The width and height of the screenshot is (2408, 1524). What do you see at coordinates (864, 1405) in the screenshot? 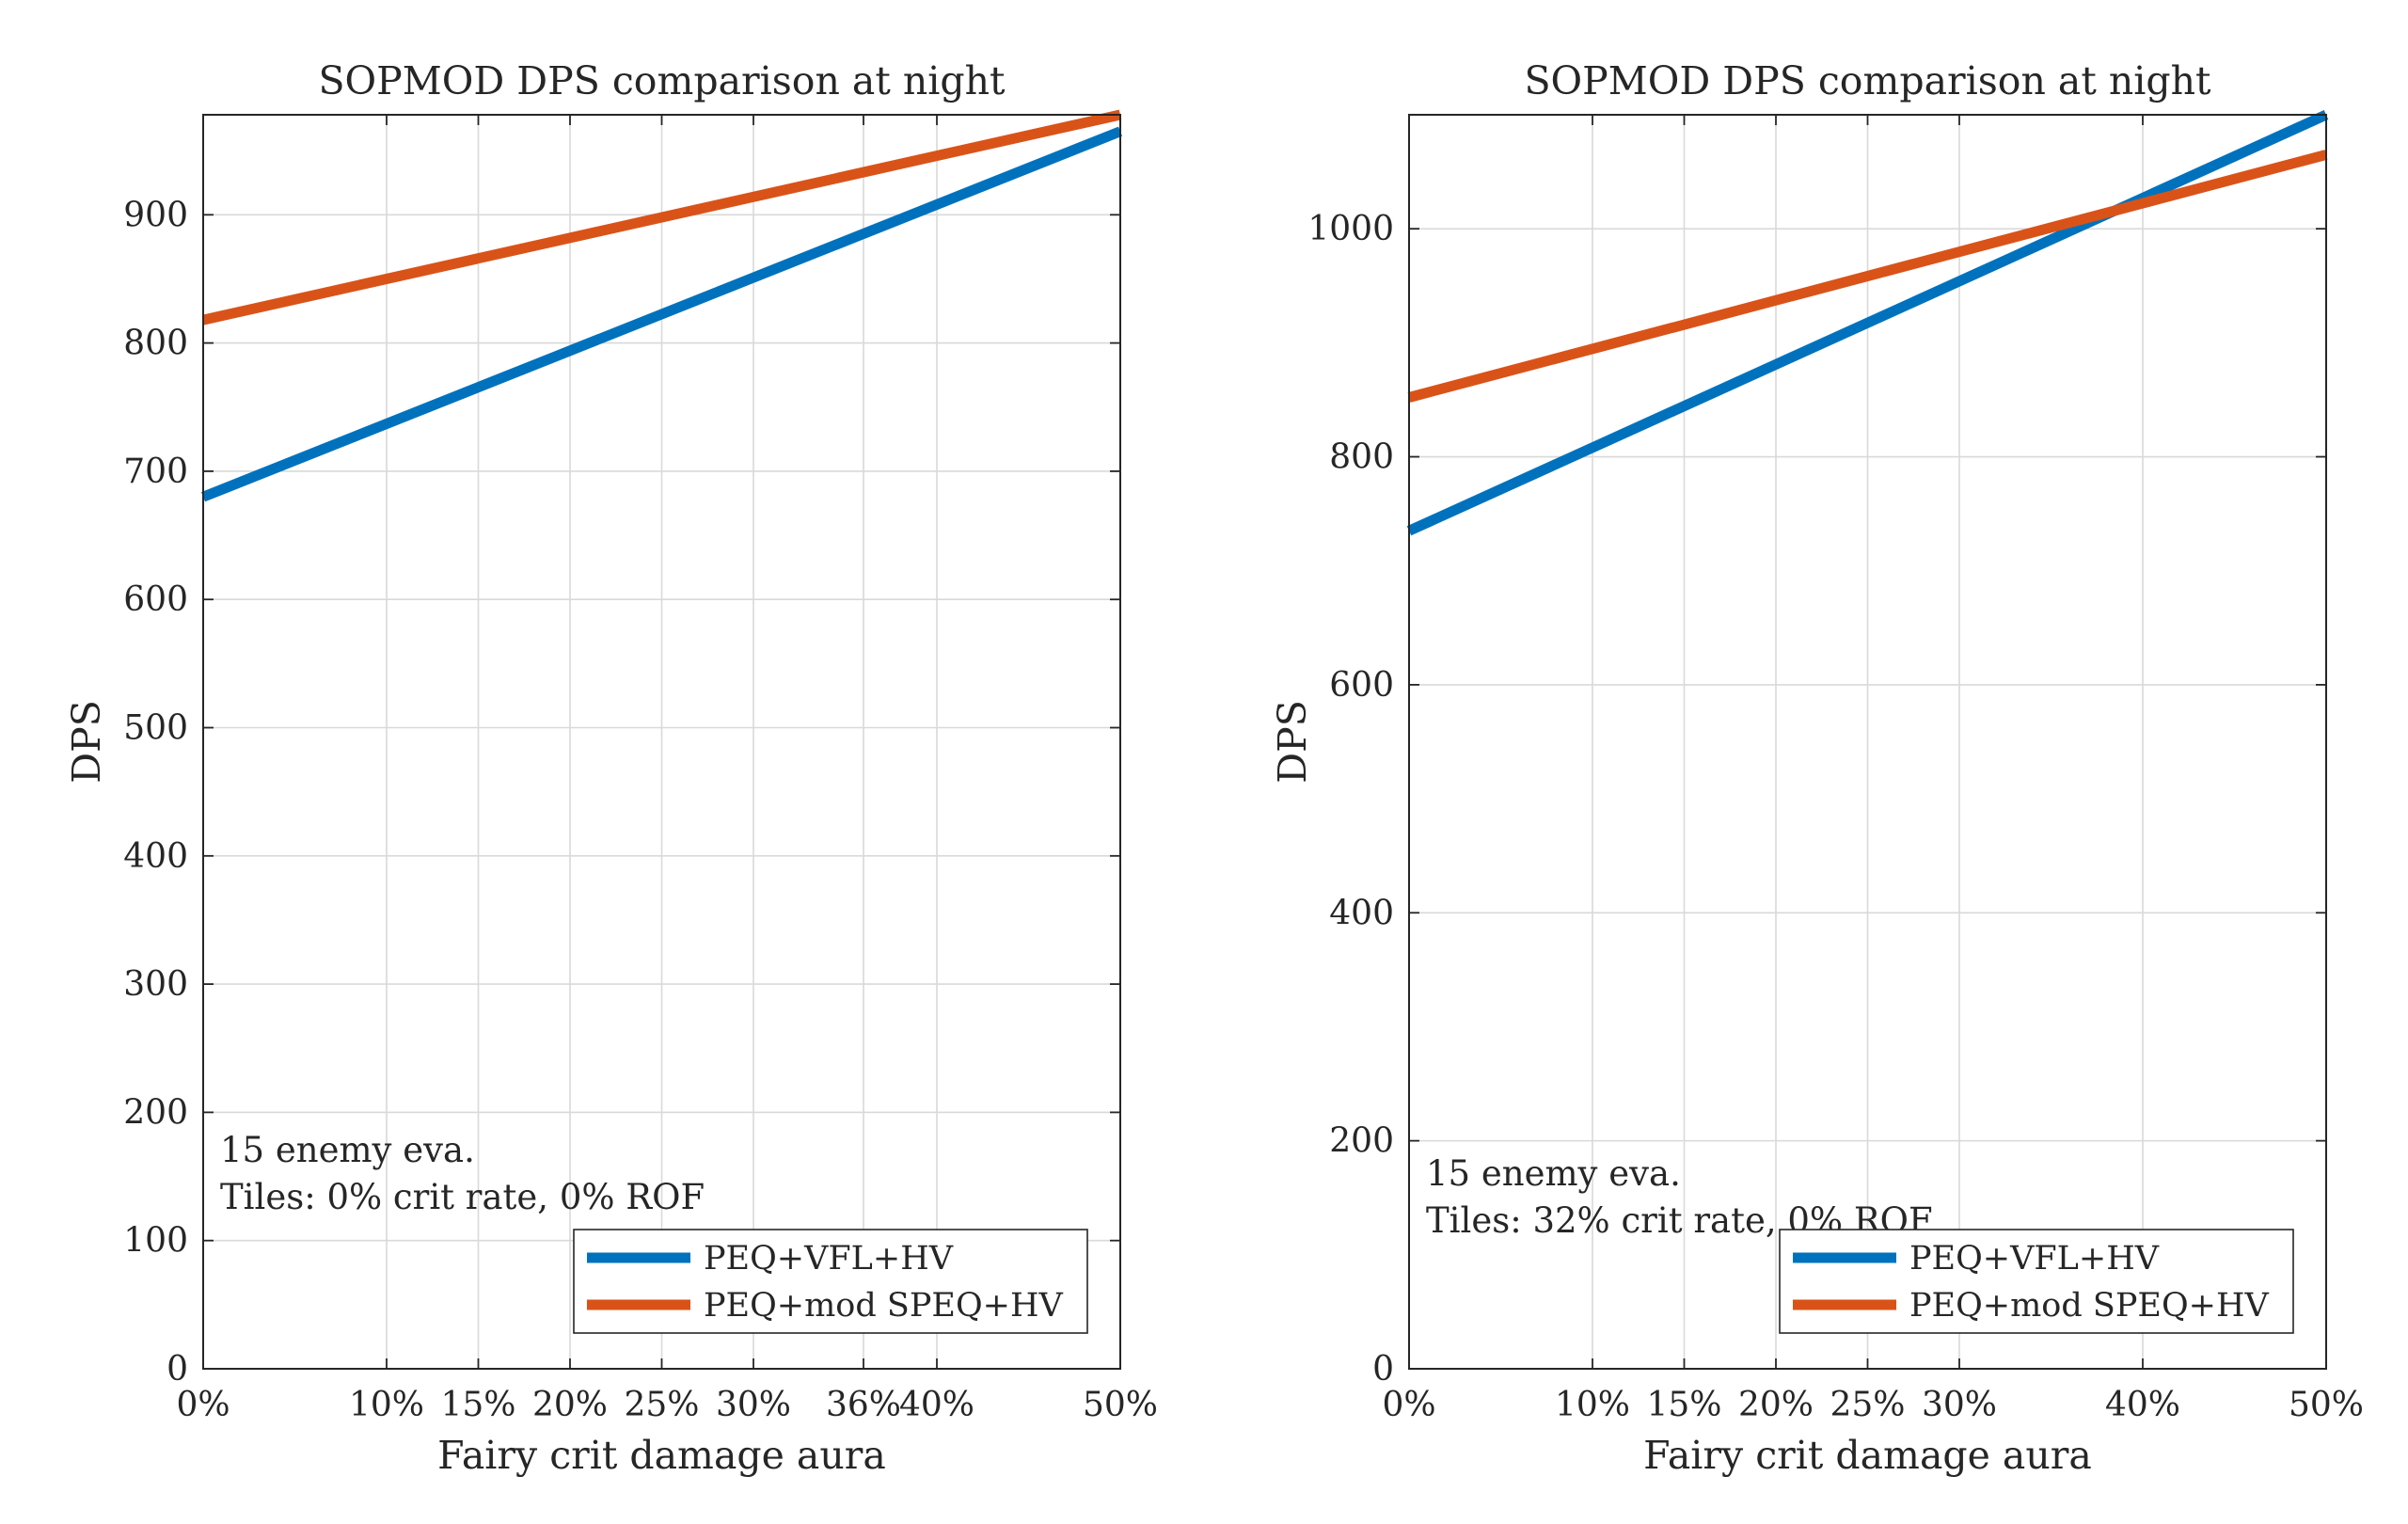
I see `x-tick-label: 36%` at bounding box center [864, 1405].